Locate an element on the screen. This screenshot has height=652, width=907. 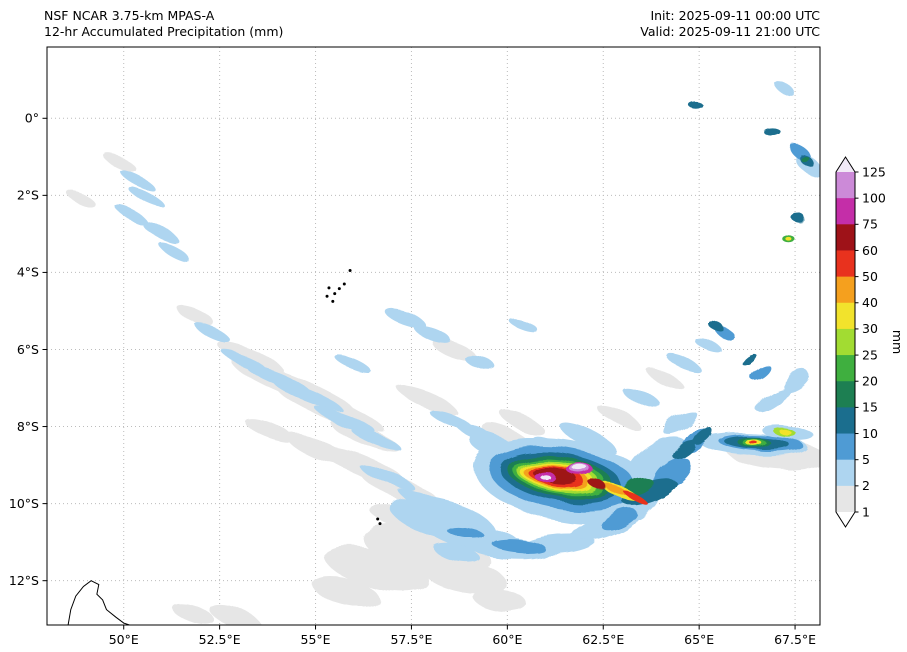
colorbar-tick-label: 125 is located at coordinates (874, 171).